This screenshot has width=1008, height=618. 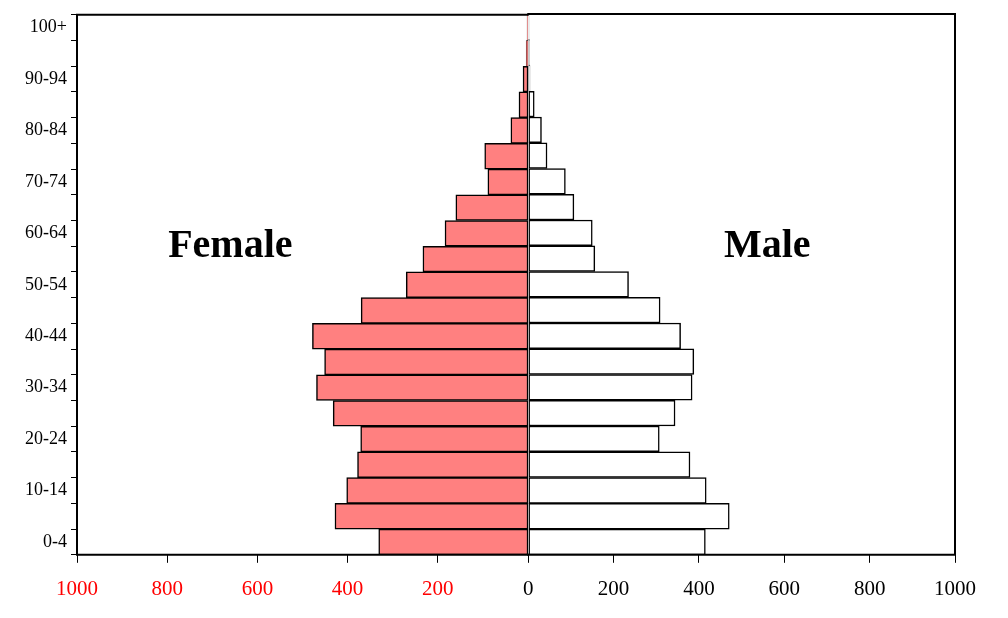 What do you see at coordinates (46, 283) in the screenshot?
I see `y-tick-label: 50-54` at bounding box center [46, 283].